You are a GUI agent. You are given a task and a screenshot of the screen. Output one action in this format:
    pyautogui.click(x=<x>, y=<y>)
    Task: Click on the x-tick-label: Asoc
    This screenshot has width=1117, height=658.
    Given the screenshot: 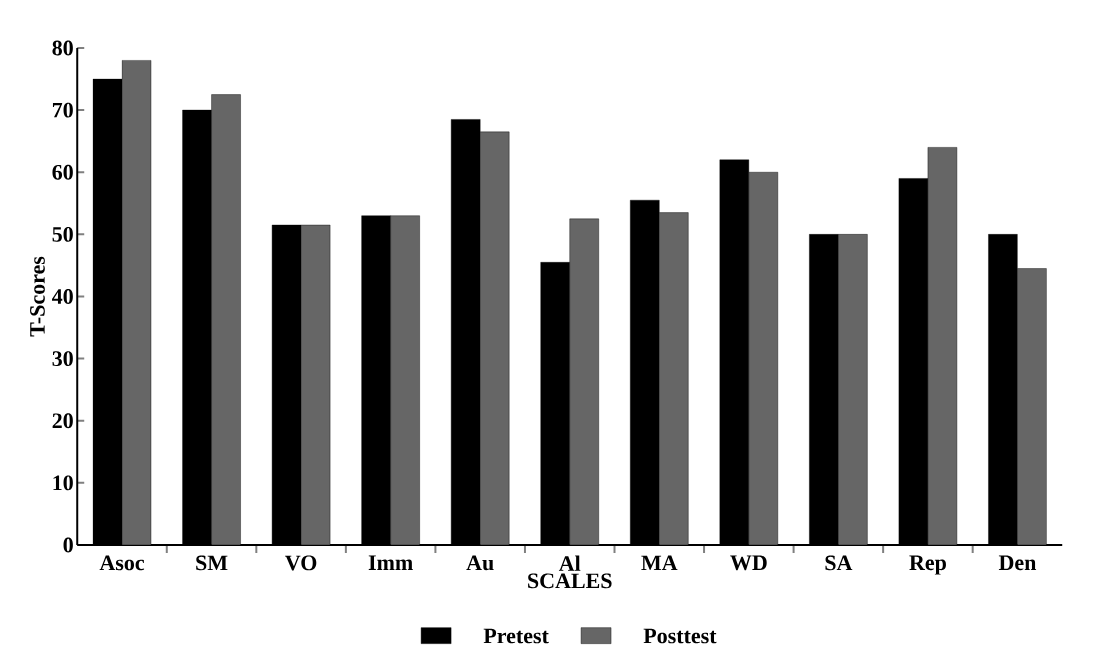 What is the action you would take?
    pyautogui.click(x=122, y=563)
    